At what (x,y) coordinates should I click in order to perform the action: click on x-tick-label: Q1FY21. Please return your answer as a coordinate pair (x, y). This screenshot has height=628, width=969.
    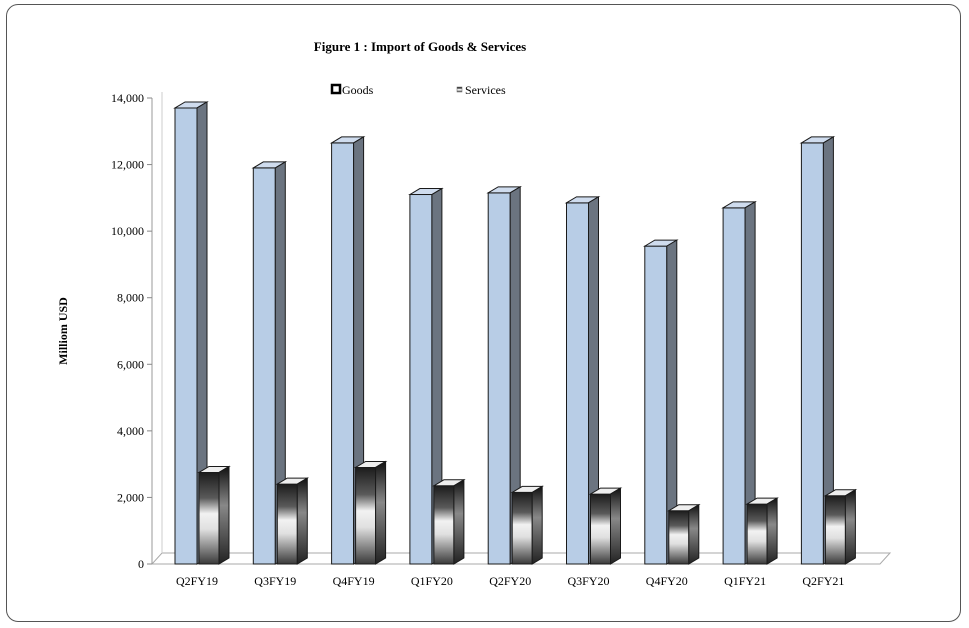
    Looking at the image, I should click on (745, 581).